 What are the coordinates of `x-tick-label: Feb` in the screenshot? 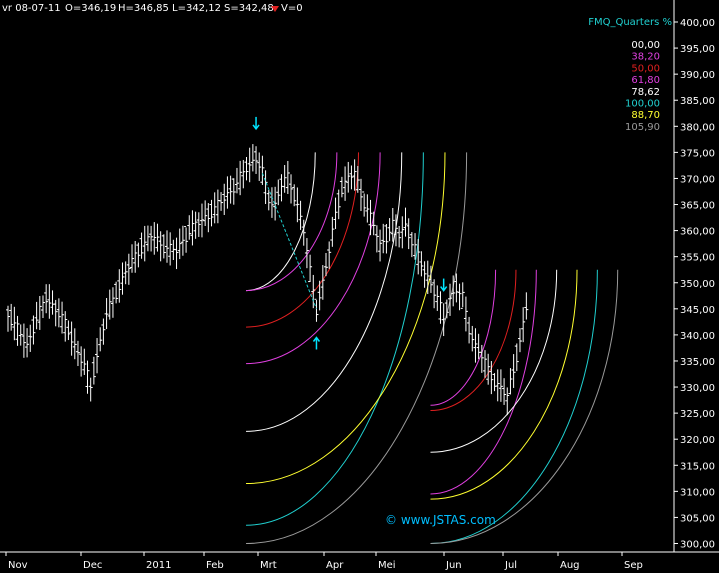 It's located at (215, 565).